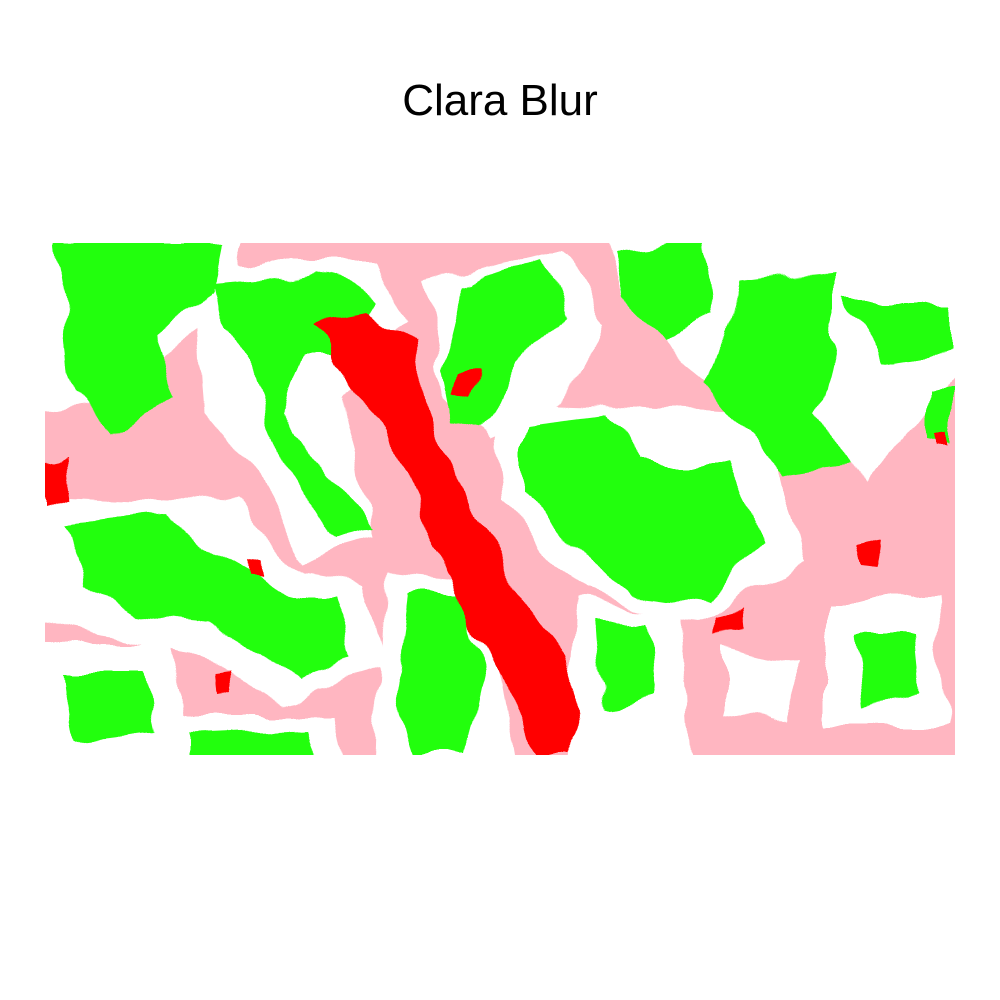 The image size is (1000, 1000). I want to click on high-region-ridge, so click(450, 534).